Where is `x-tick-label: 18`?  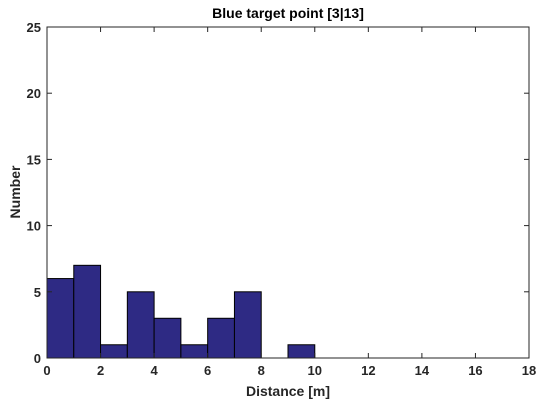 x-tick-label: 18 is located at coordinates (529, 370).